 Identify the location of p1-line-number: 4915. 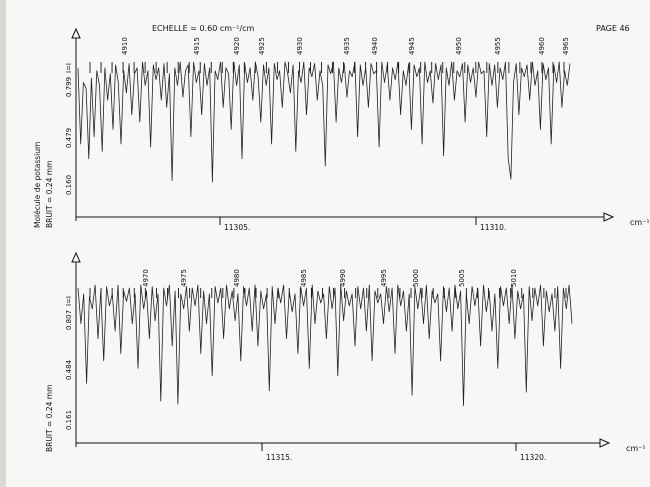
(197, 46).